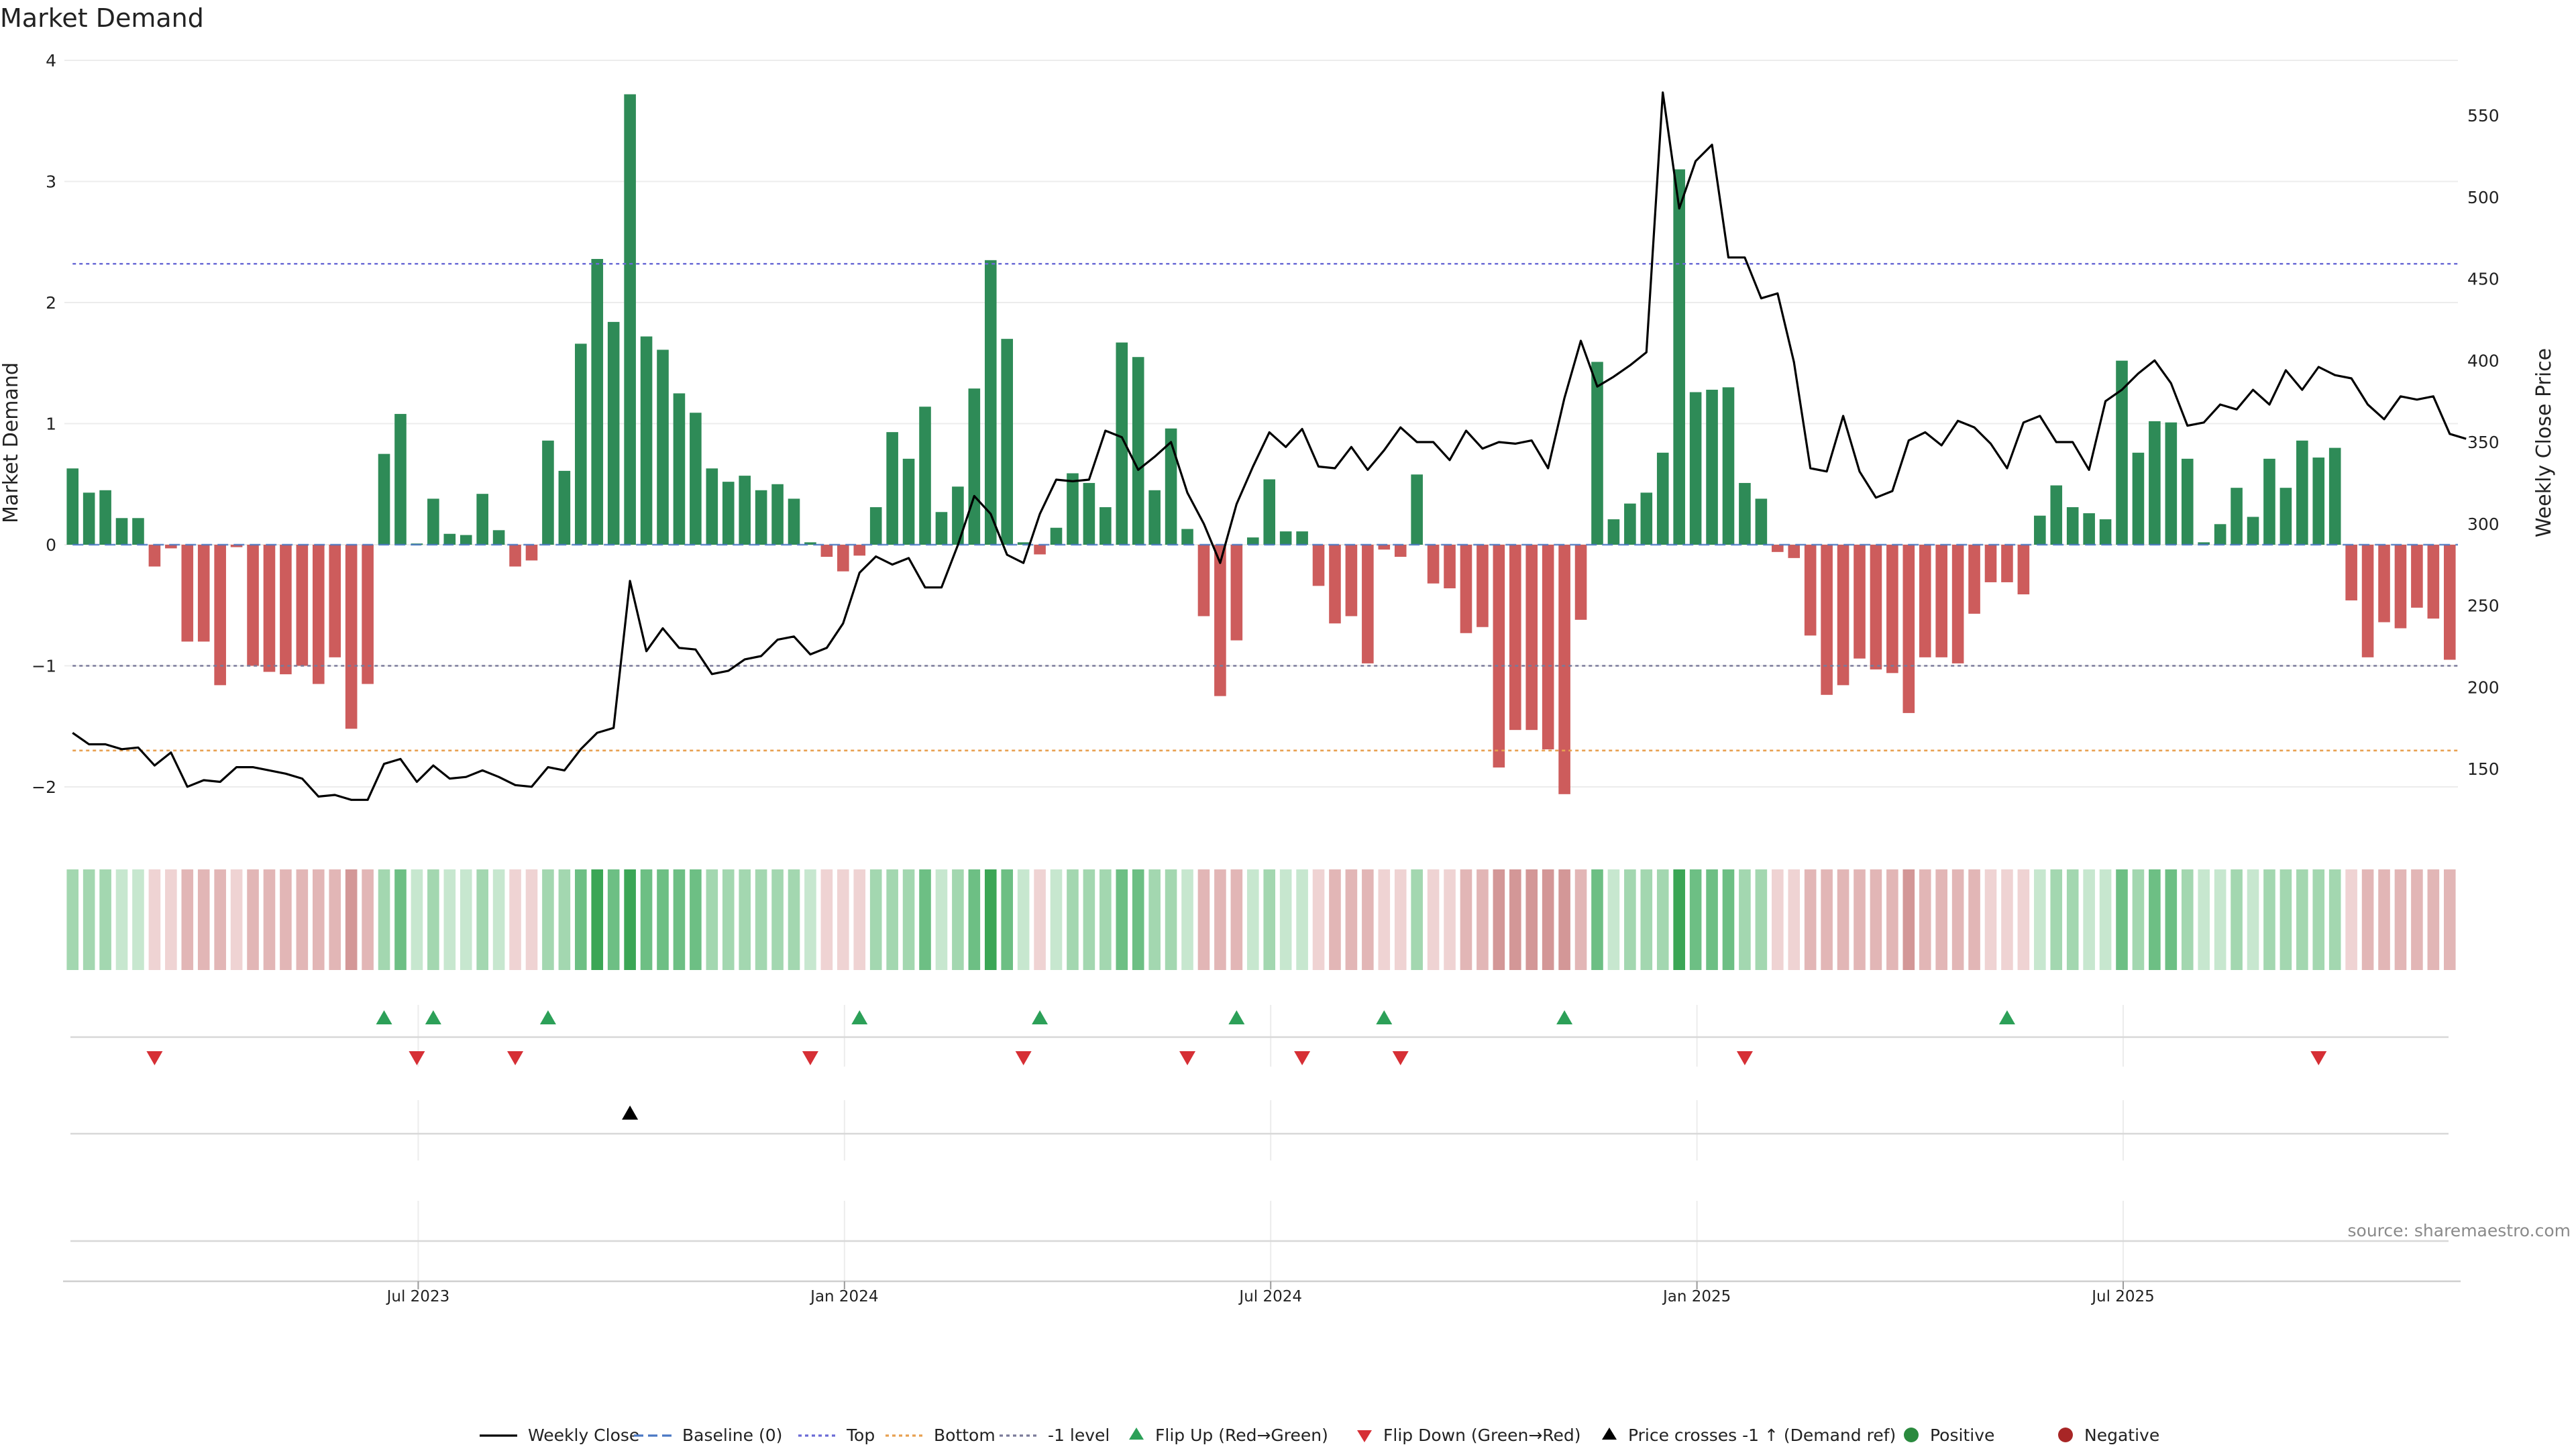 This screenshot has width=2576, height=1449. What do you see at coordinates (1236, 1065) in the screenshot?
I see `signal-markers` at bounding box center [1236, 1065].